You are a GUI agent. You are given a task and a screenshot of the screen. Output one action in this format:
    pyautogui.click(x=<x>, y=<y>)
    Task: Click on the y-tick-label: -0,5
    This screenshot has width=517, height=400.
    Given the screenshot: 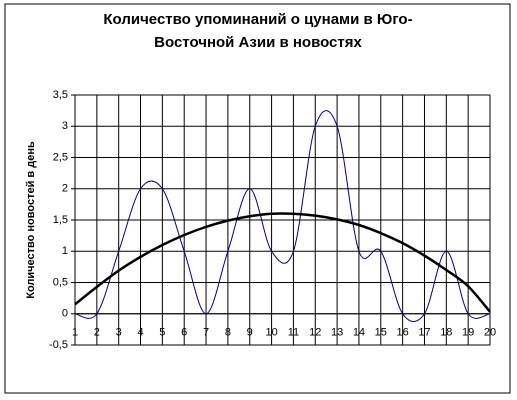 What is the action you would take?
    pyautogui.click(x=58, y=345)
    